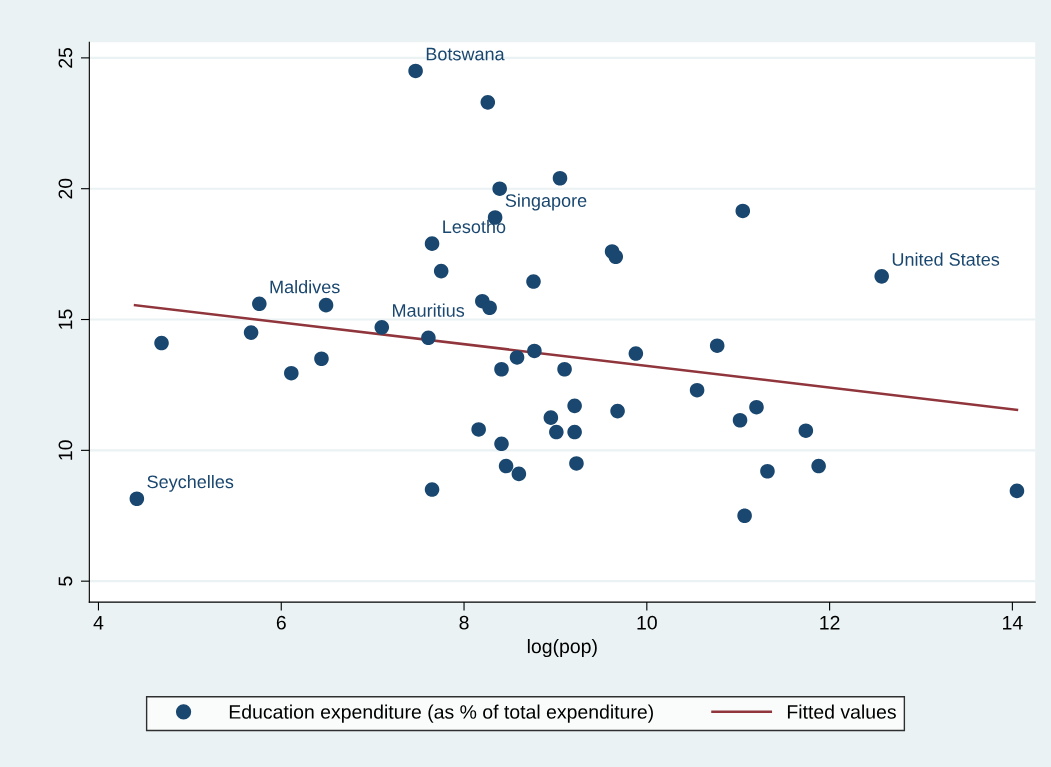 This screenshot has height=767, width=1051. What do you see at coordinates (465, 54) in the screenshot?
I see `annotation: Botswana` at bounding box center [465, 54].